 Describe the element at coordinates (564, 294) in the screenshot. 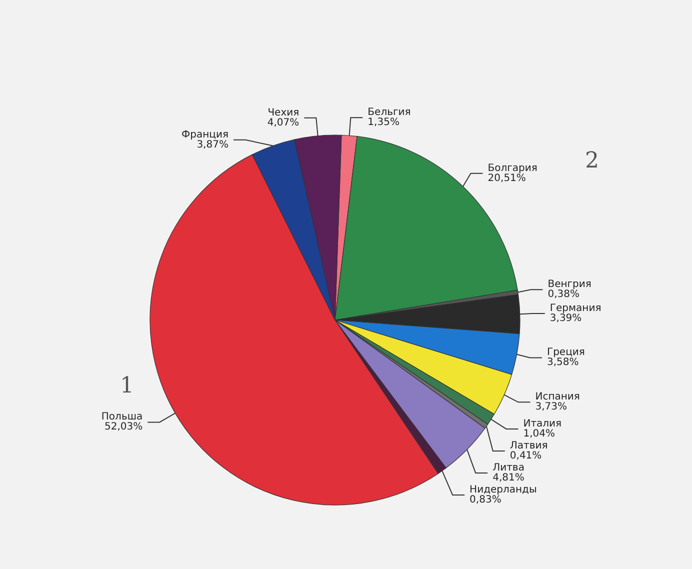

I see `data-label: 0,38%` at that location.